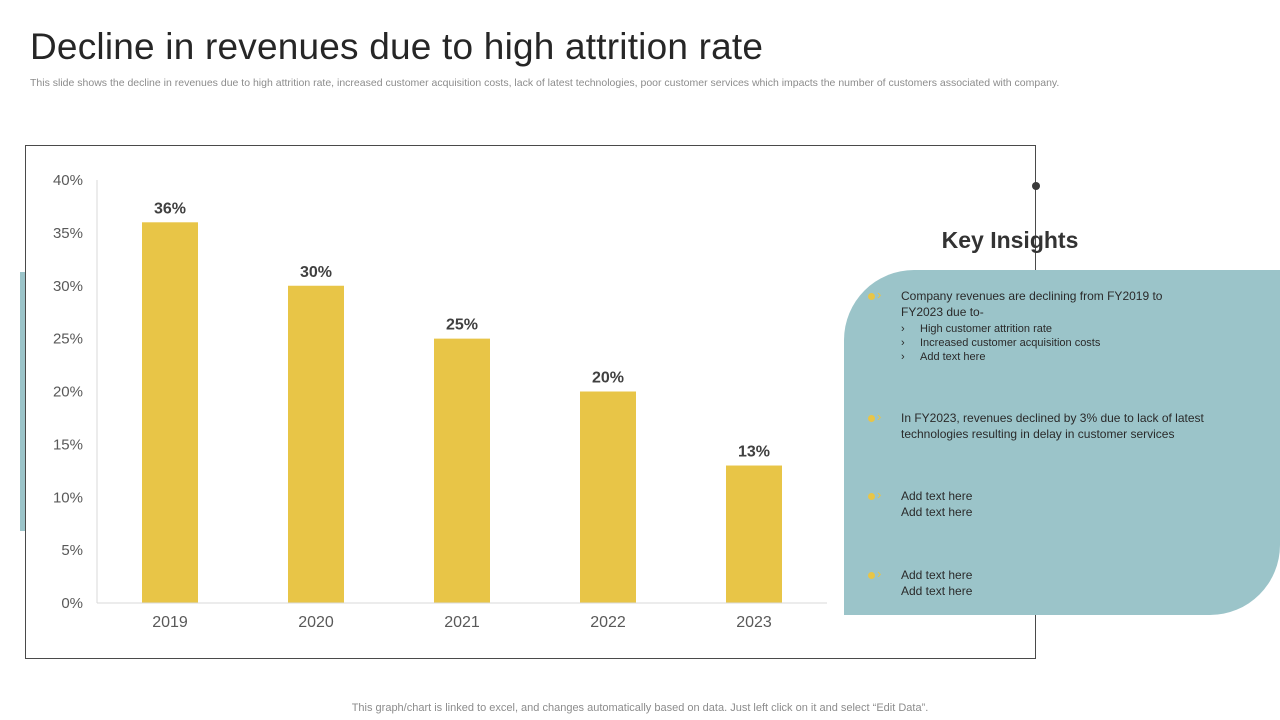 The image size is (1280, 720). What do you see at coordinates (608, 378) in the screenshot?
I see `data-label-2022: 20%` at bounding box center [608, 378].